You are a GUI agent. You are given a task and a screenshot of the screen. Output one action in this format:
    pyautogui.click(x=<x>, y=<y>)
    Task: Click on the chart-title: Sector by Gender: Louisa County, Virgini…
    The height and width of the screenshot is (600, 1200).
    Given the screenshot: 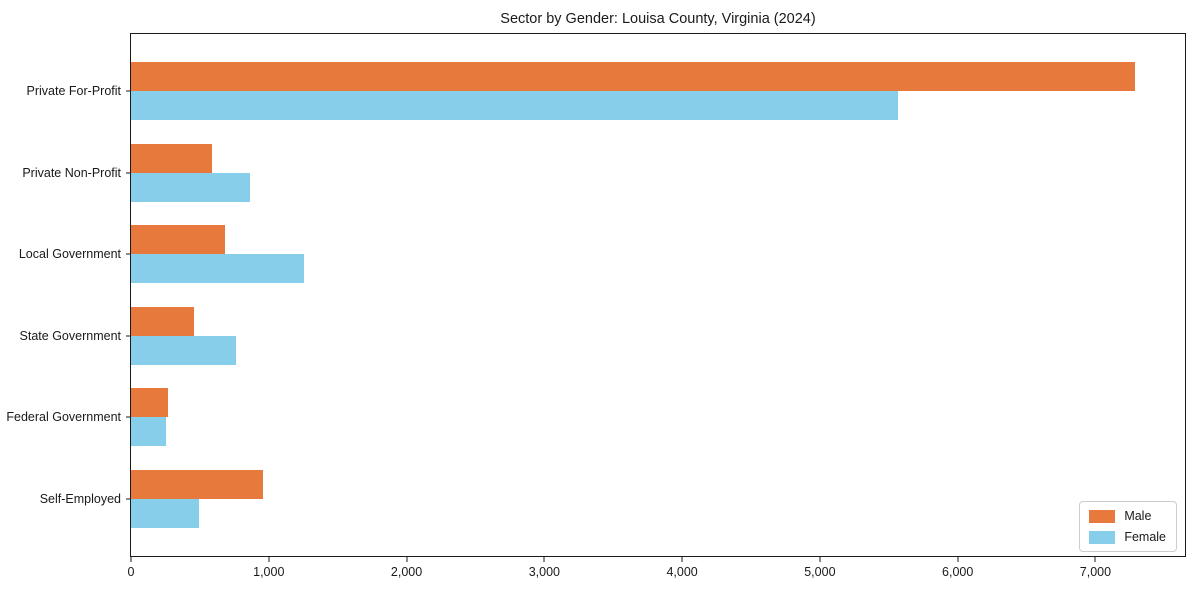 What is the action you would take?
    pyautogui.click(x=658, y=19)
    